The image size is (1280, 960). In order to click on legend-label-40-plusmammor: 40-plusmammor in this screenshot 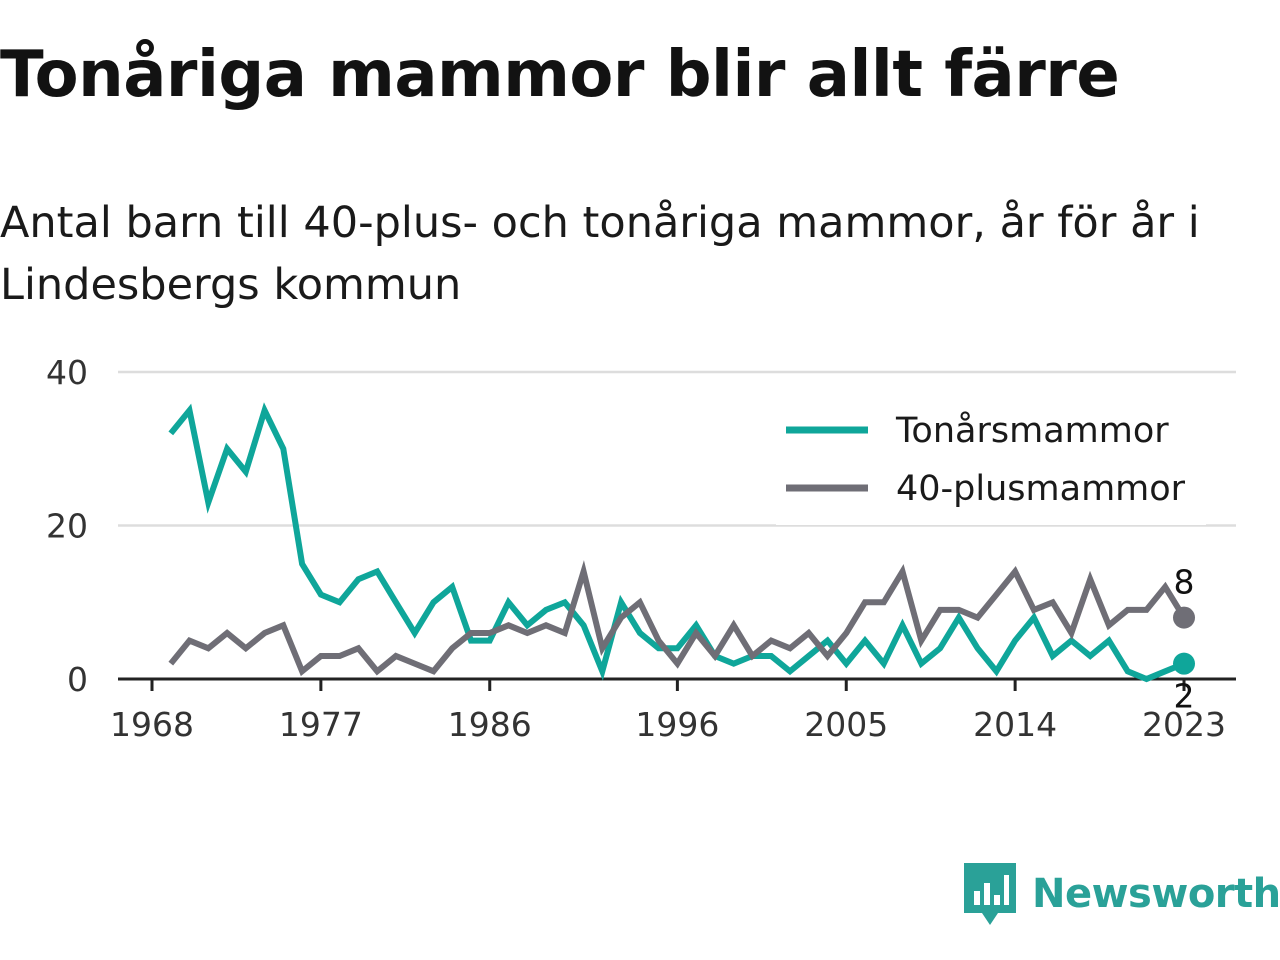, I will do `click(1041, 489)`.